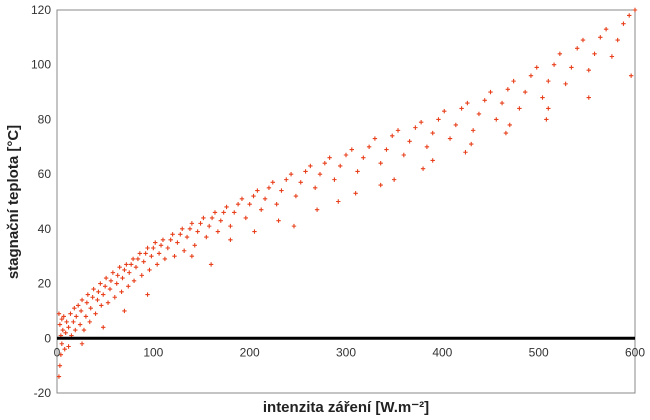 This screenshot has height=420, width=650. I want to click on x-tick-label: 200, so click(250, 352).